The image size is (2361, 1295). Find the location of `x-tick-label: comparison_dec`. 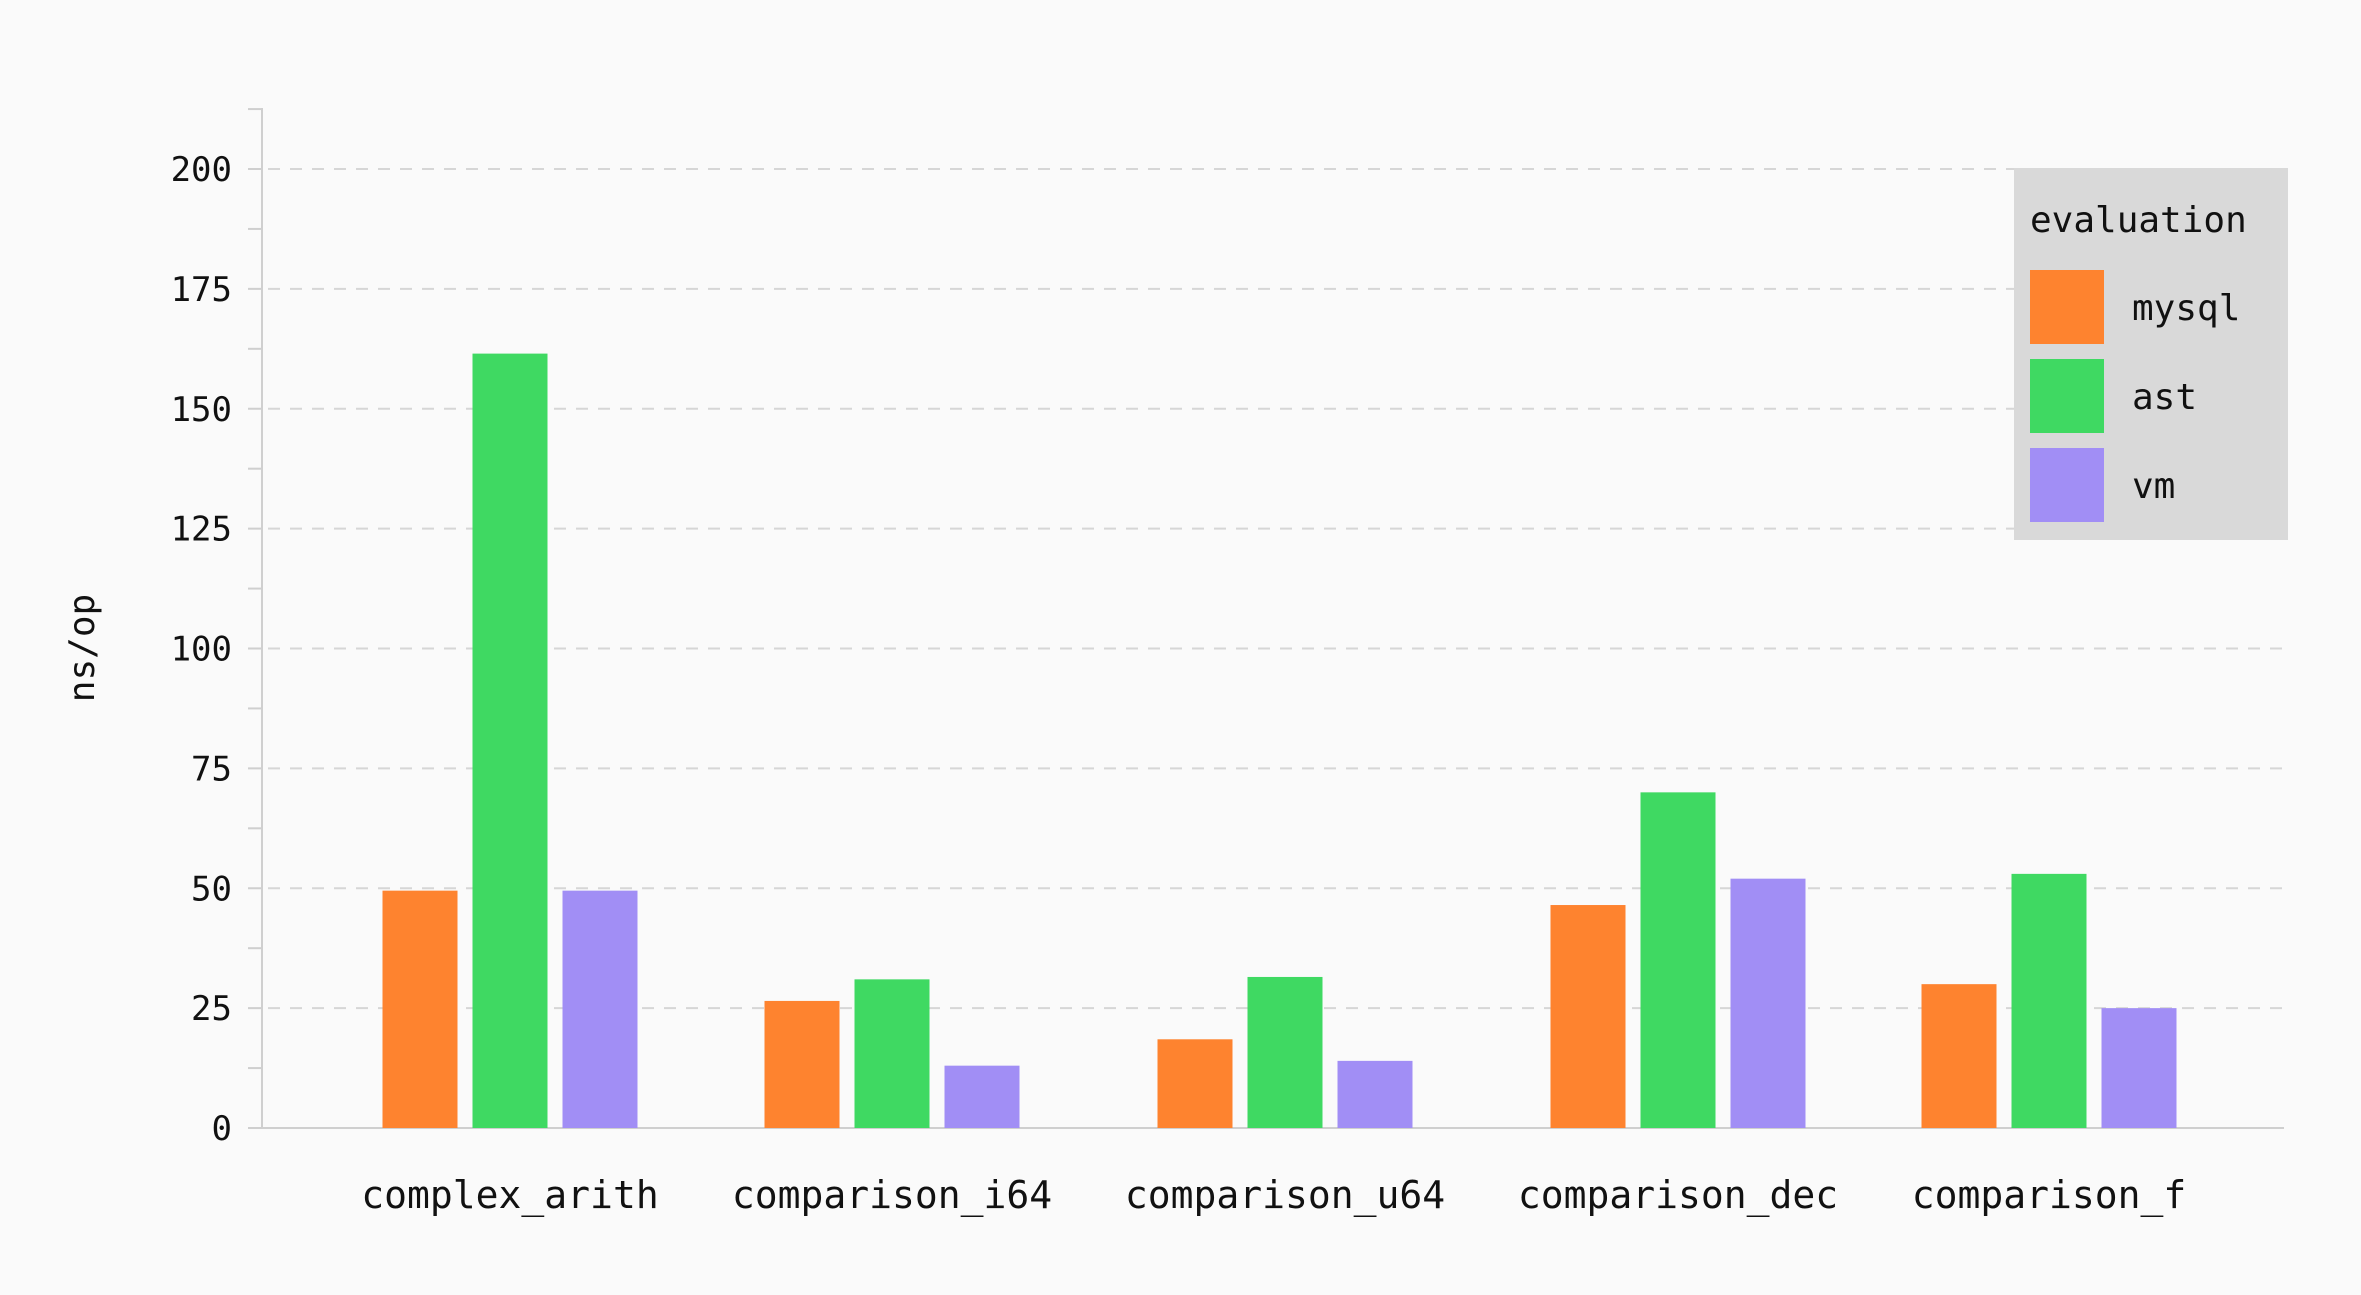

x-tick-label: comparison_dec is located at coordinates (1678, 1195).